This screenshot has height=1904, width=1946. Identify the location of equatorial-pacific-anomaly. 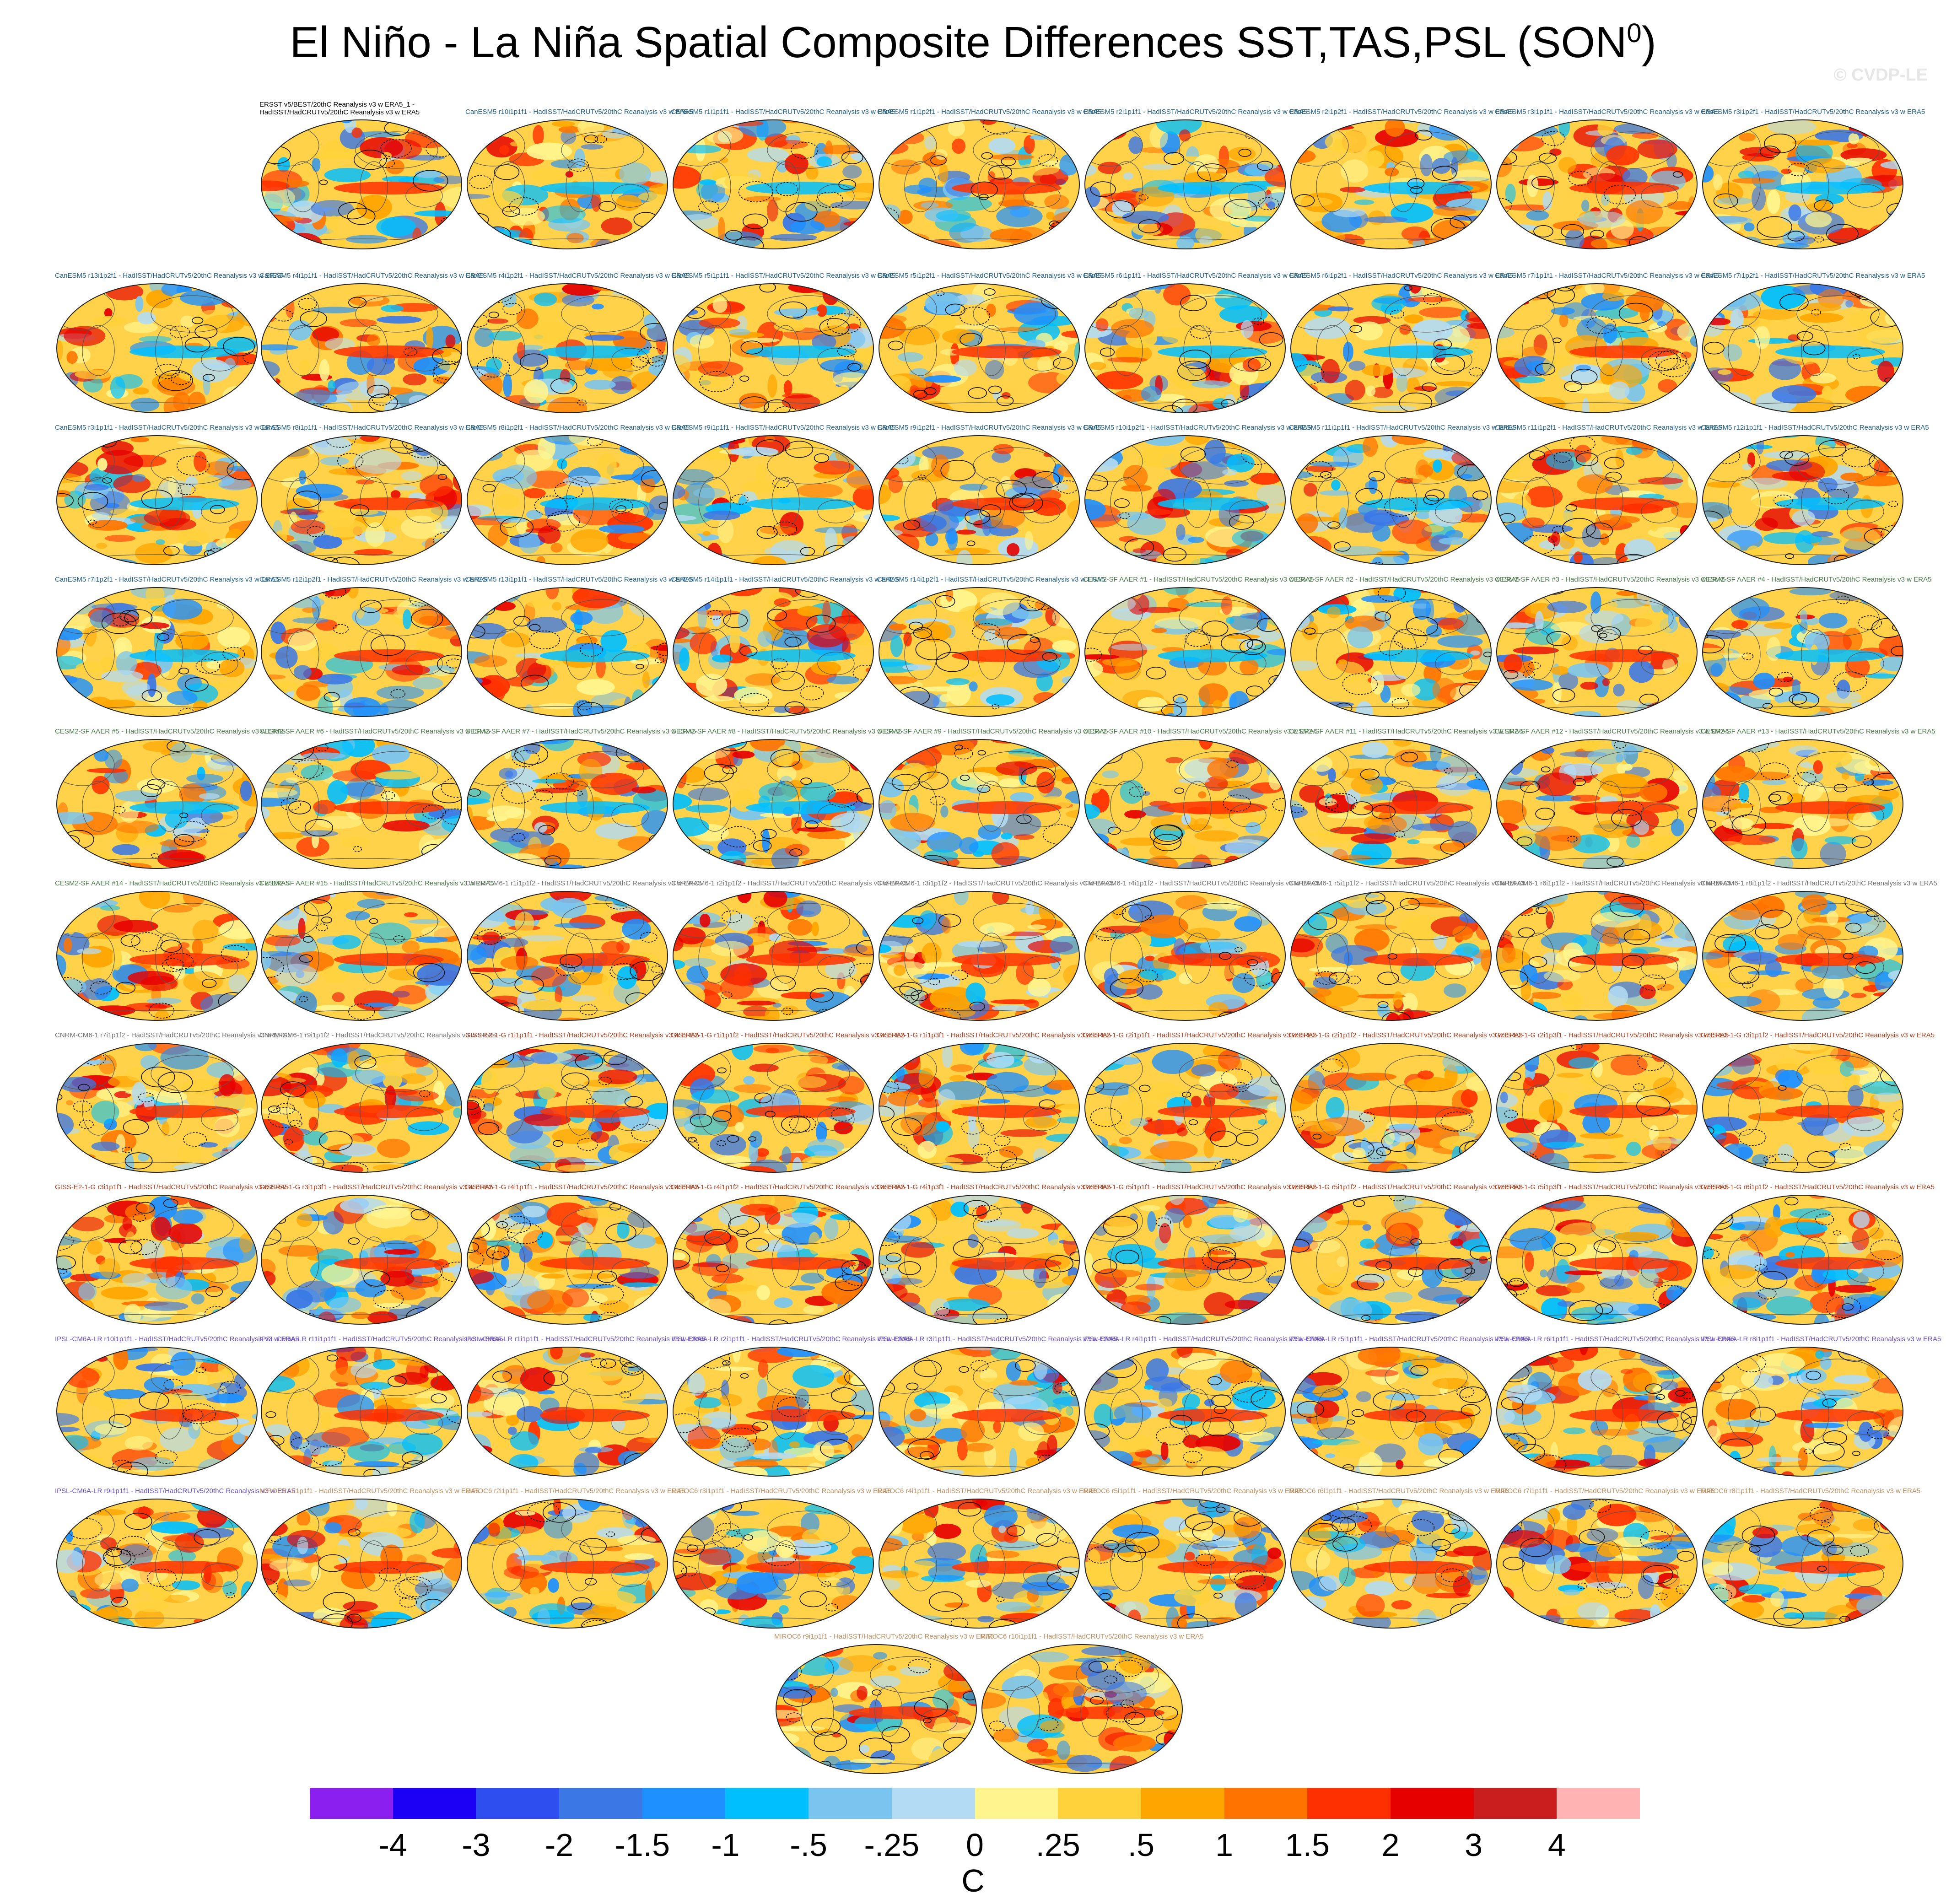
(801, 807).